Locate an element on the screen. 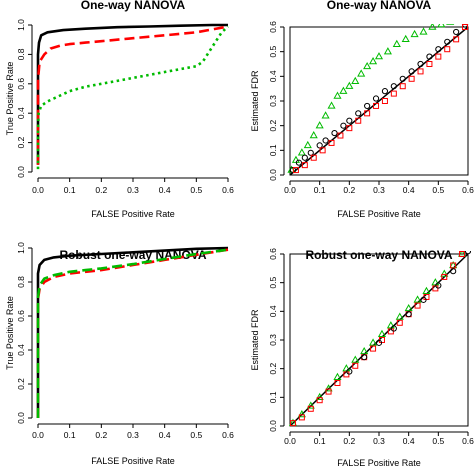 The image size is (474, 468). y-tick-label: 0.5 is located at coordinates (273, 51).